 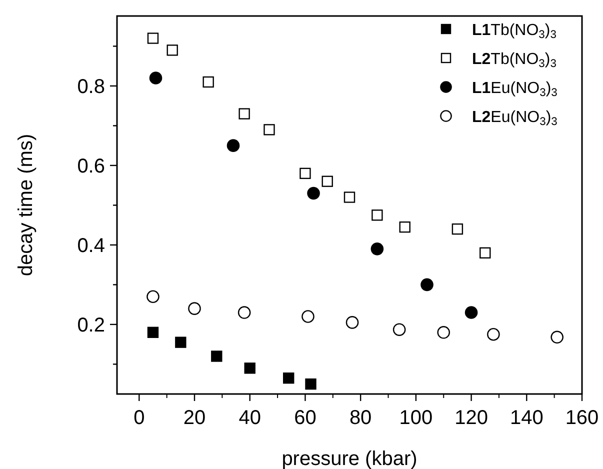 What do you see at coordinates (360, 418) in the screenshot?
I see `x-tick-label: 80` at bounding box center [360, 418].